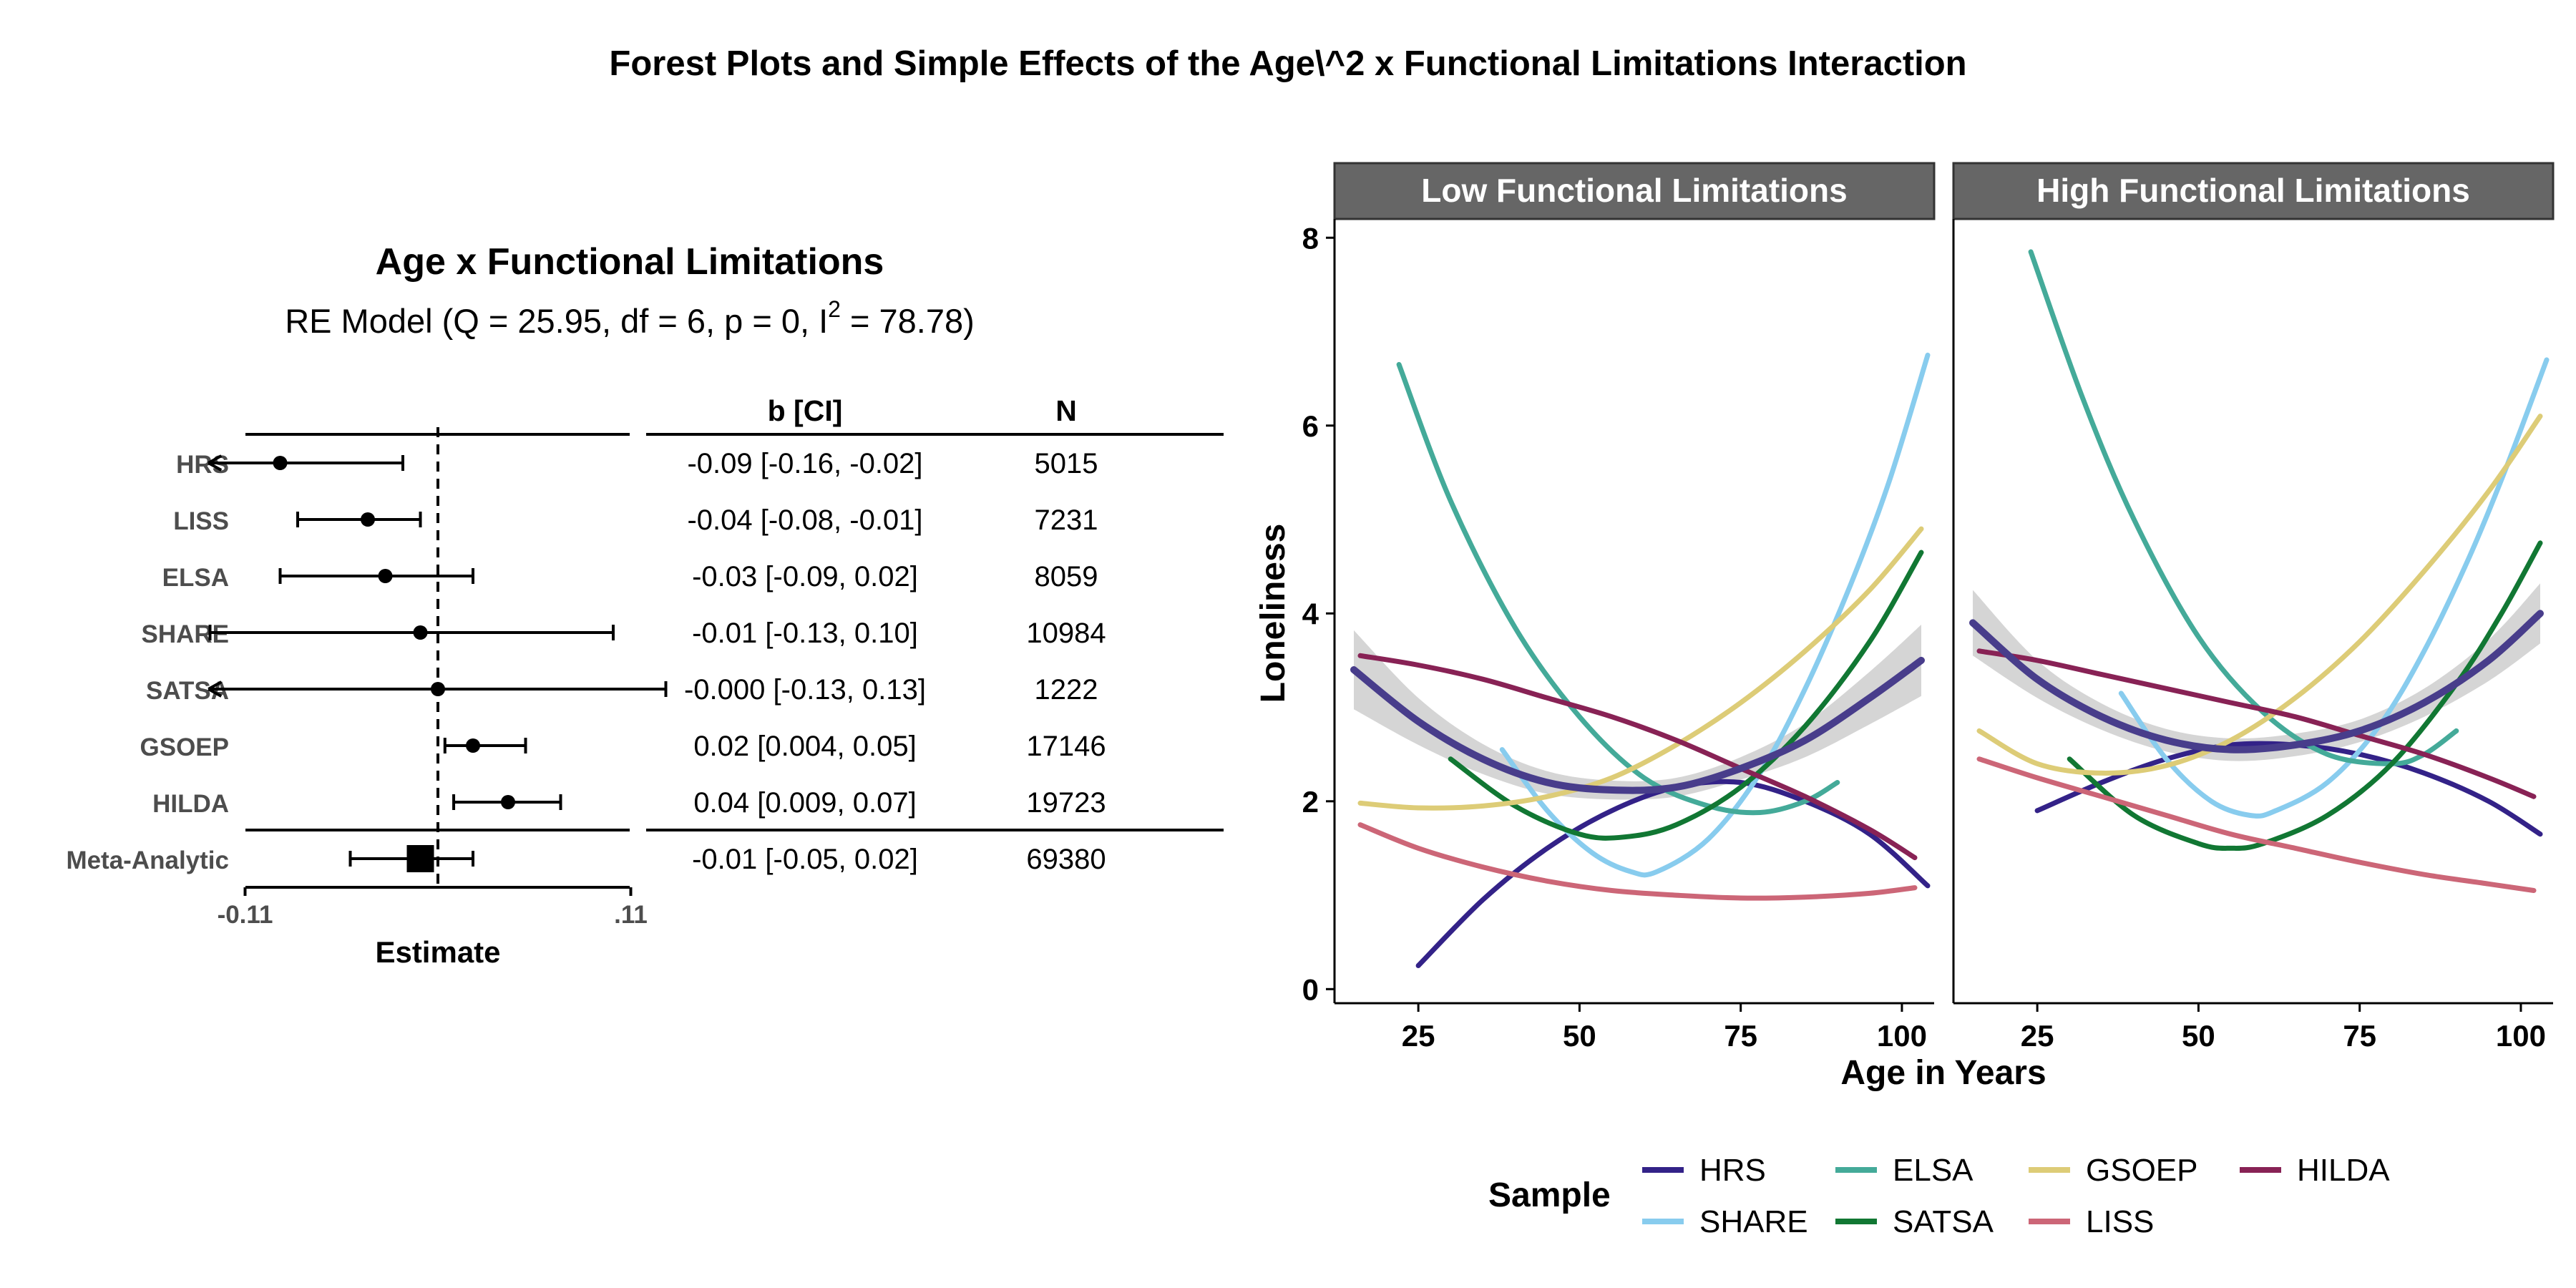  I want to click on ci-text-gsoep: 0.02 [0.004, 0.05], so click(805, 746).